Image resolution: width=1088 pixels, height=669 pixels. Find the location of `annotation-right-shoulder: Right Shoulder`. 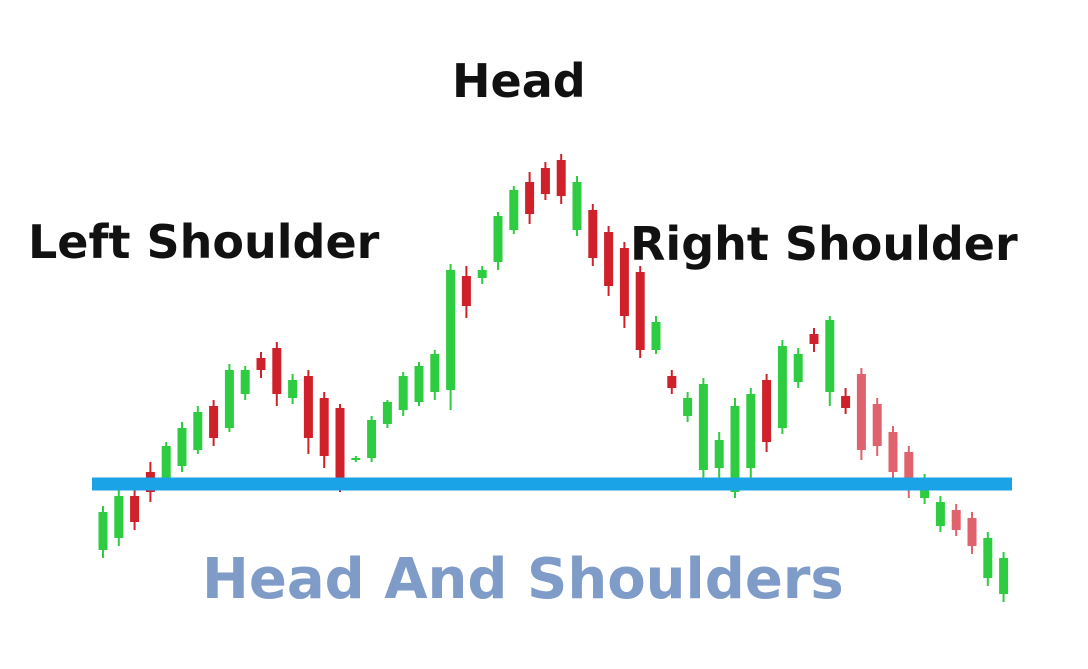

annotation-right-shoulder: Right Shoulder is located at coordinates (824, 244).